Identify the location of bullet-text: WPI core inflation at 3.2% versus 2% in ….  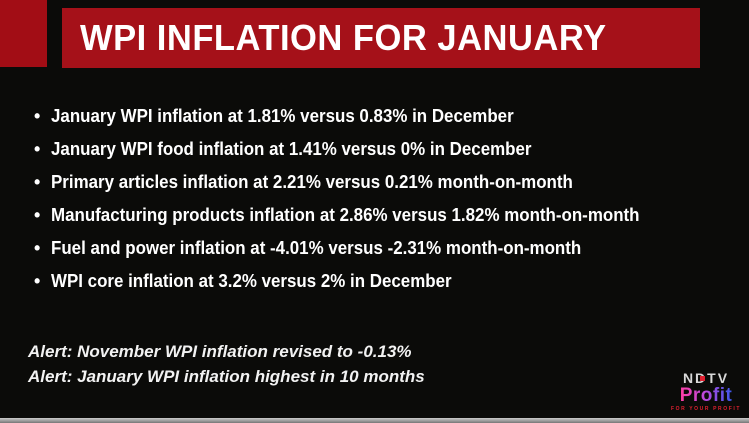
(251, 281).